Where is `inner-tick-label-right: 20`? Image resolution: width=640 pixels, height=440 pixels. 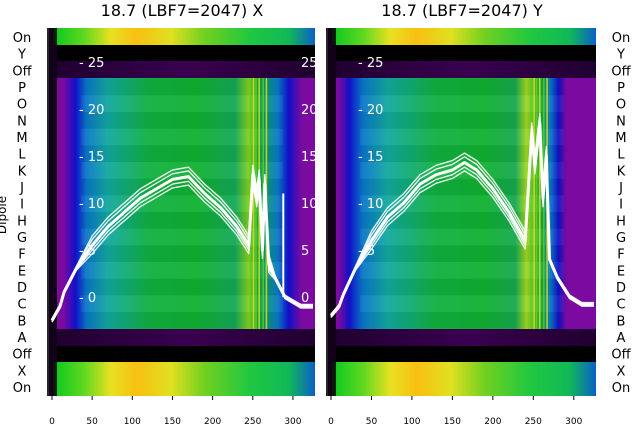
inner-tick-label-right: 20 is located at coordinates (309, 110).